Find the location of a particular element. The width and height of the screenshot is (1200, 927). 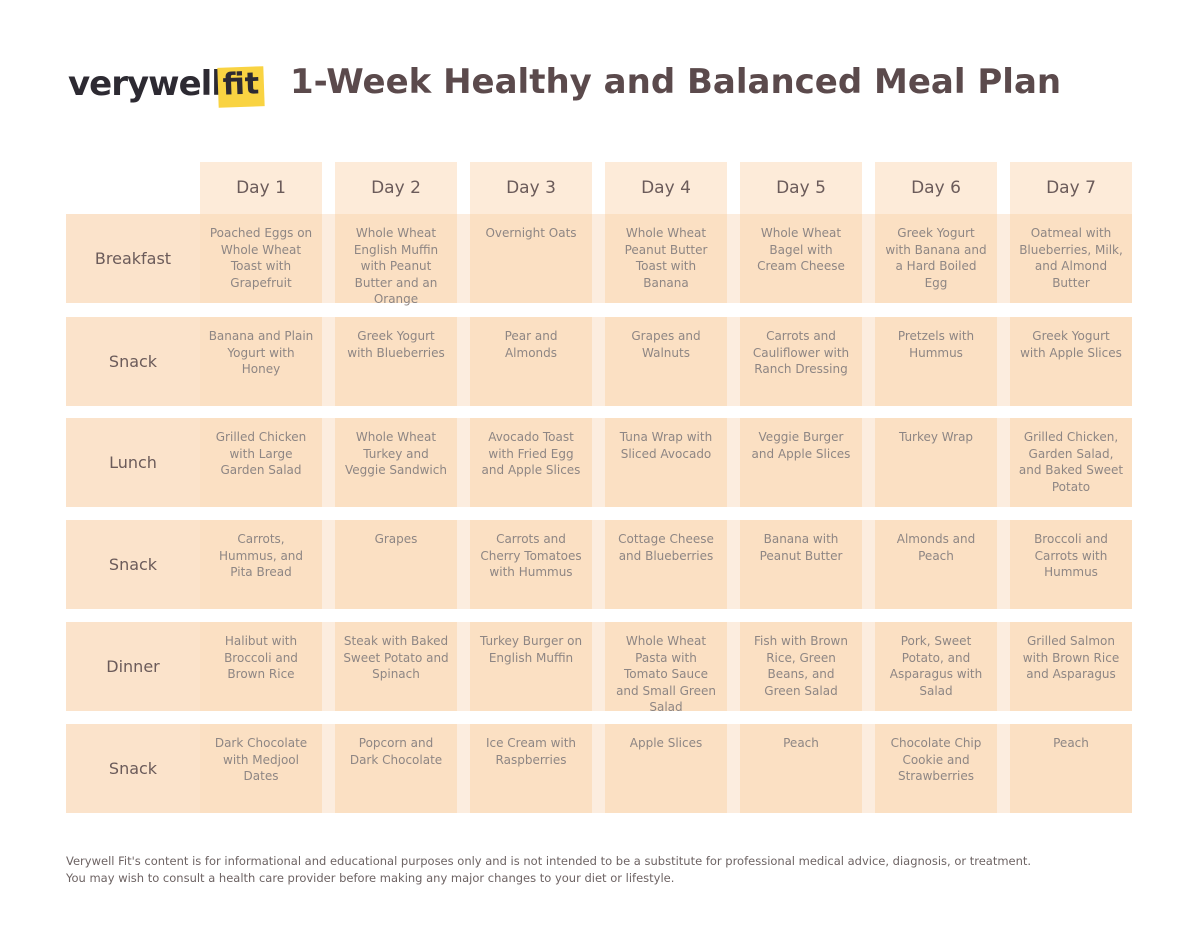

meal-cell: Overnight Oats is located at coordinates (531, 258).